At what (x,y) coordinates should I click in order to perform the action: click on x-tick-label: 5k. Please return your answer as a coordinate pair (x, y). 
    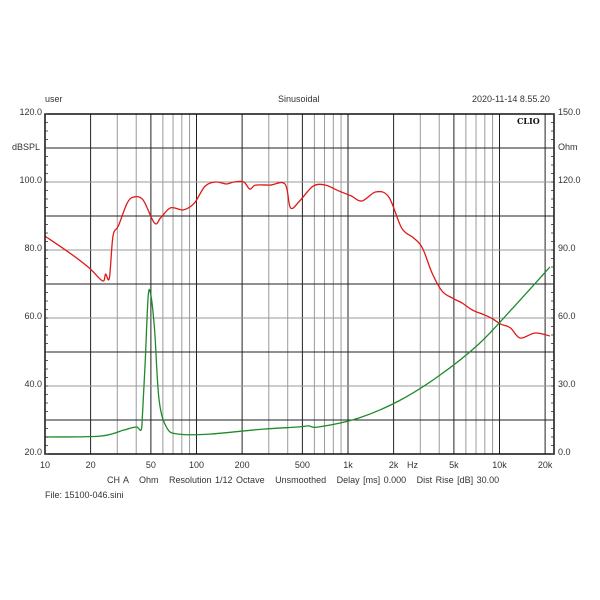
    Looking at the image, I should click on (454, 465).